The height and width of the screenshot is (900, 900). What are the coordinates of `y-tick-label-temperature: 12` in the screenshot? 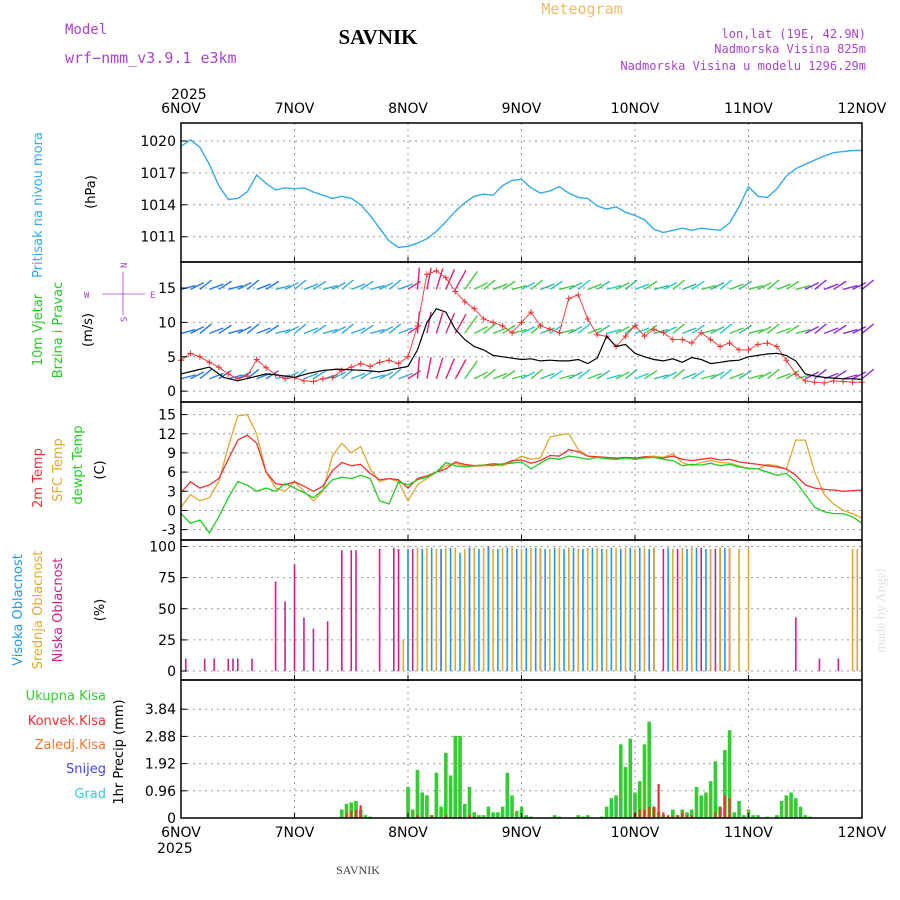 It's located at (167, 435).